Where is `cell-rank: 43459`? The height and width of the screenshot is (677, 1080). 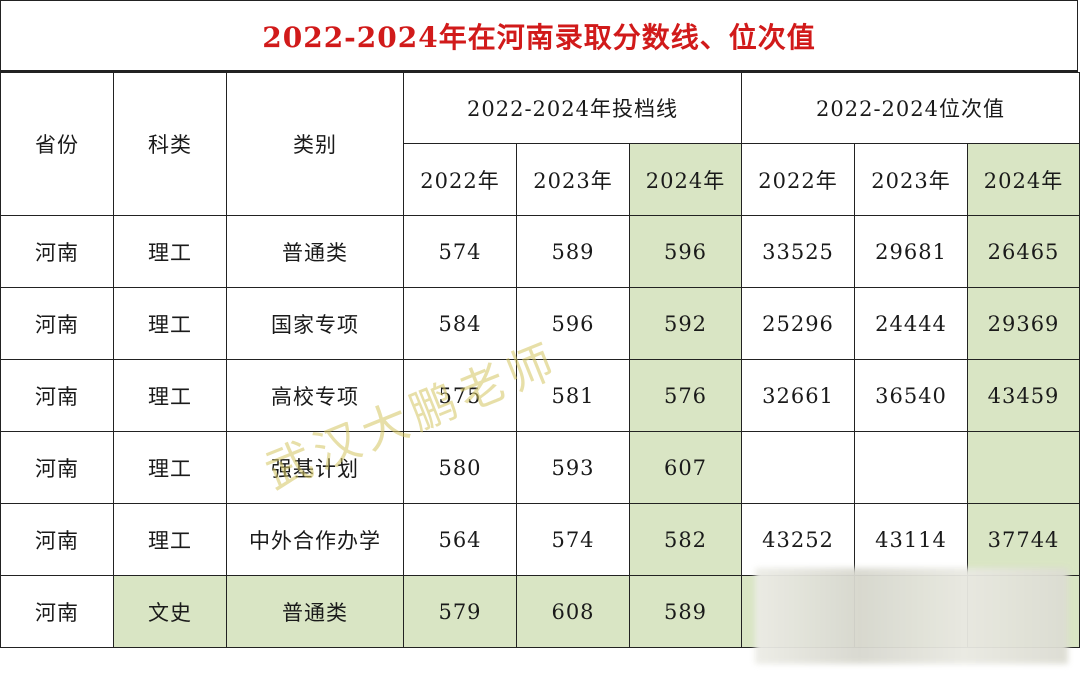
cell-rank: 43459 is located at coordinates (1023, 395).